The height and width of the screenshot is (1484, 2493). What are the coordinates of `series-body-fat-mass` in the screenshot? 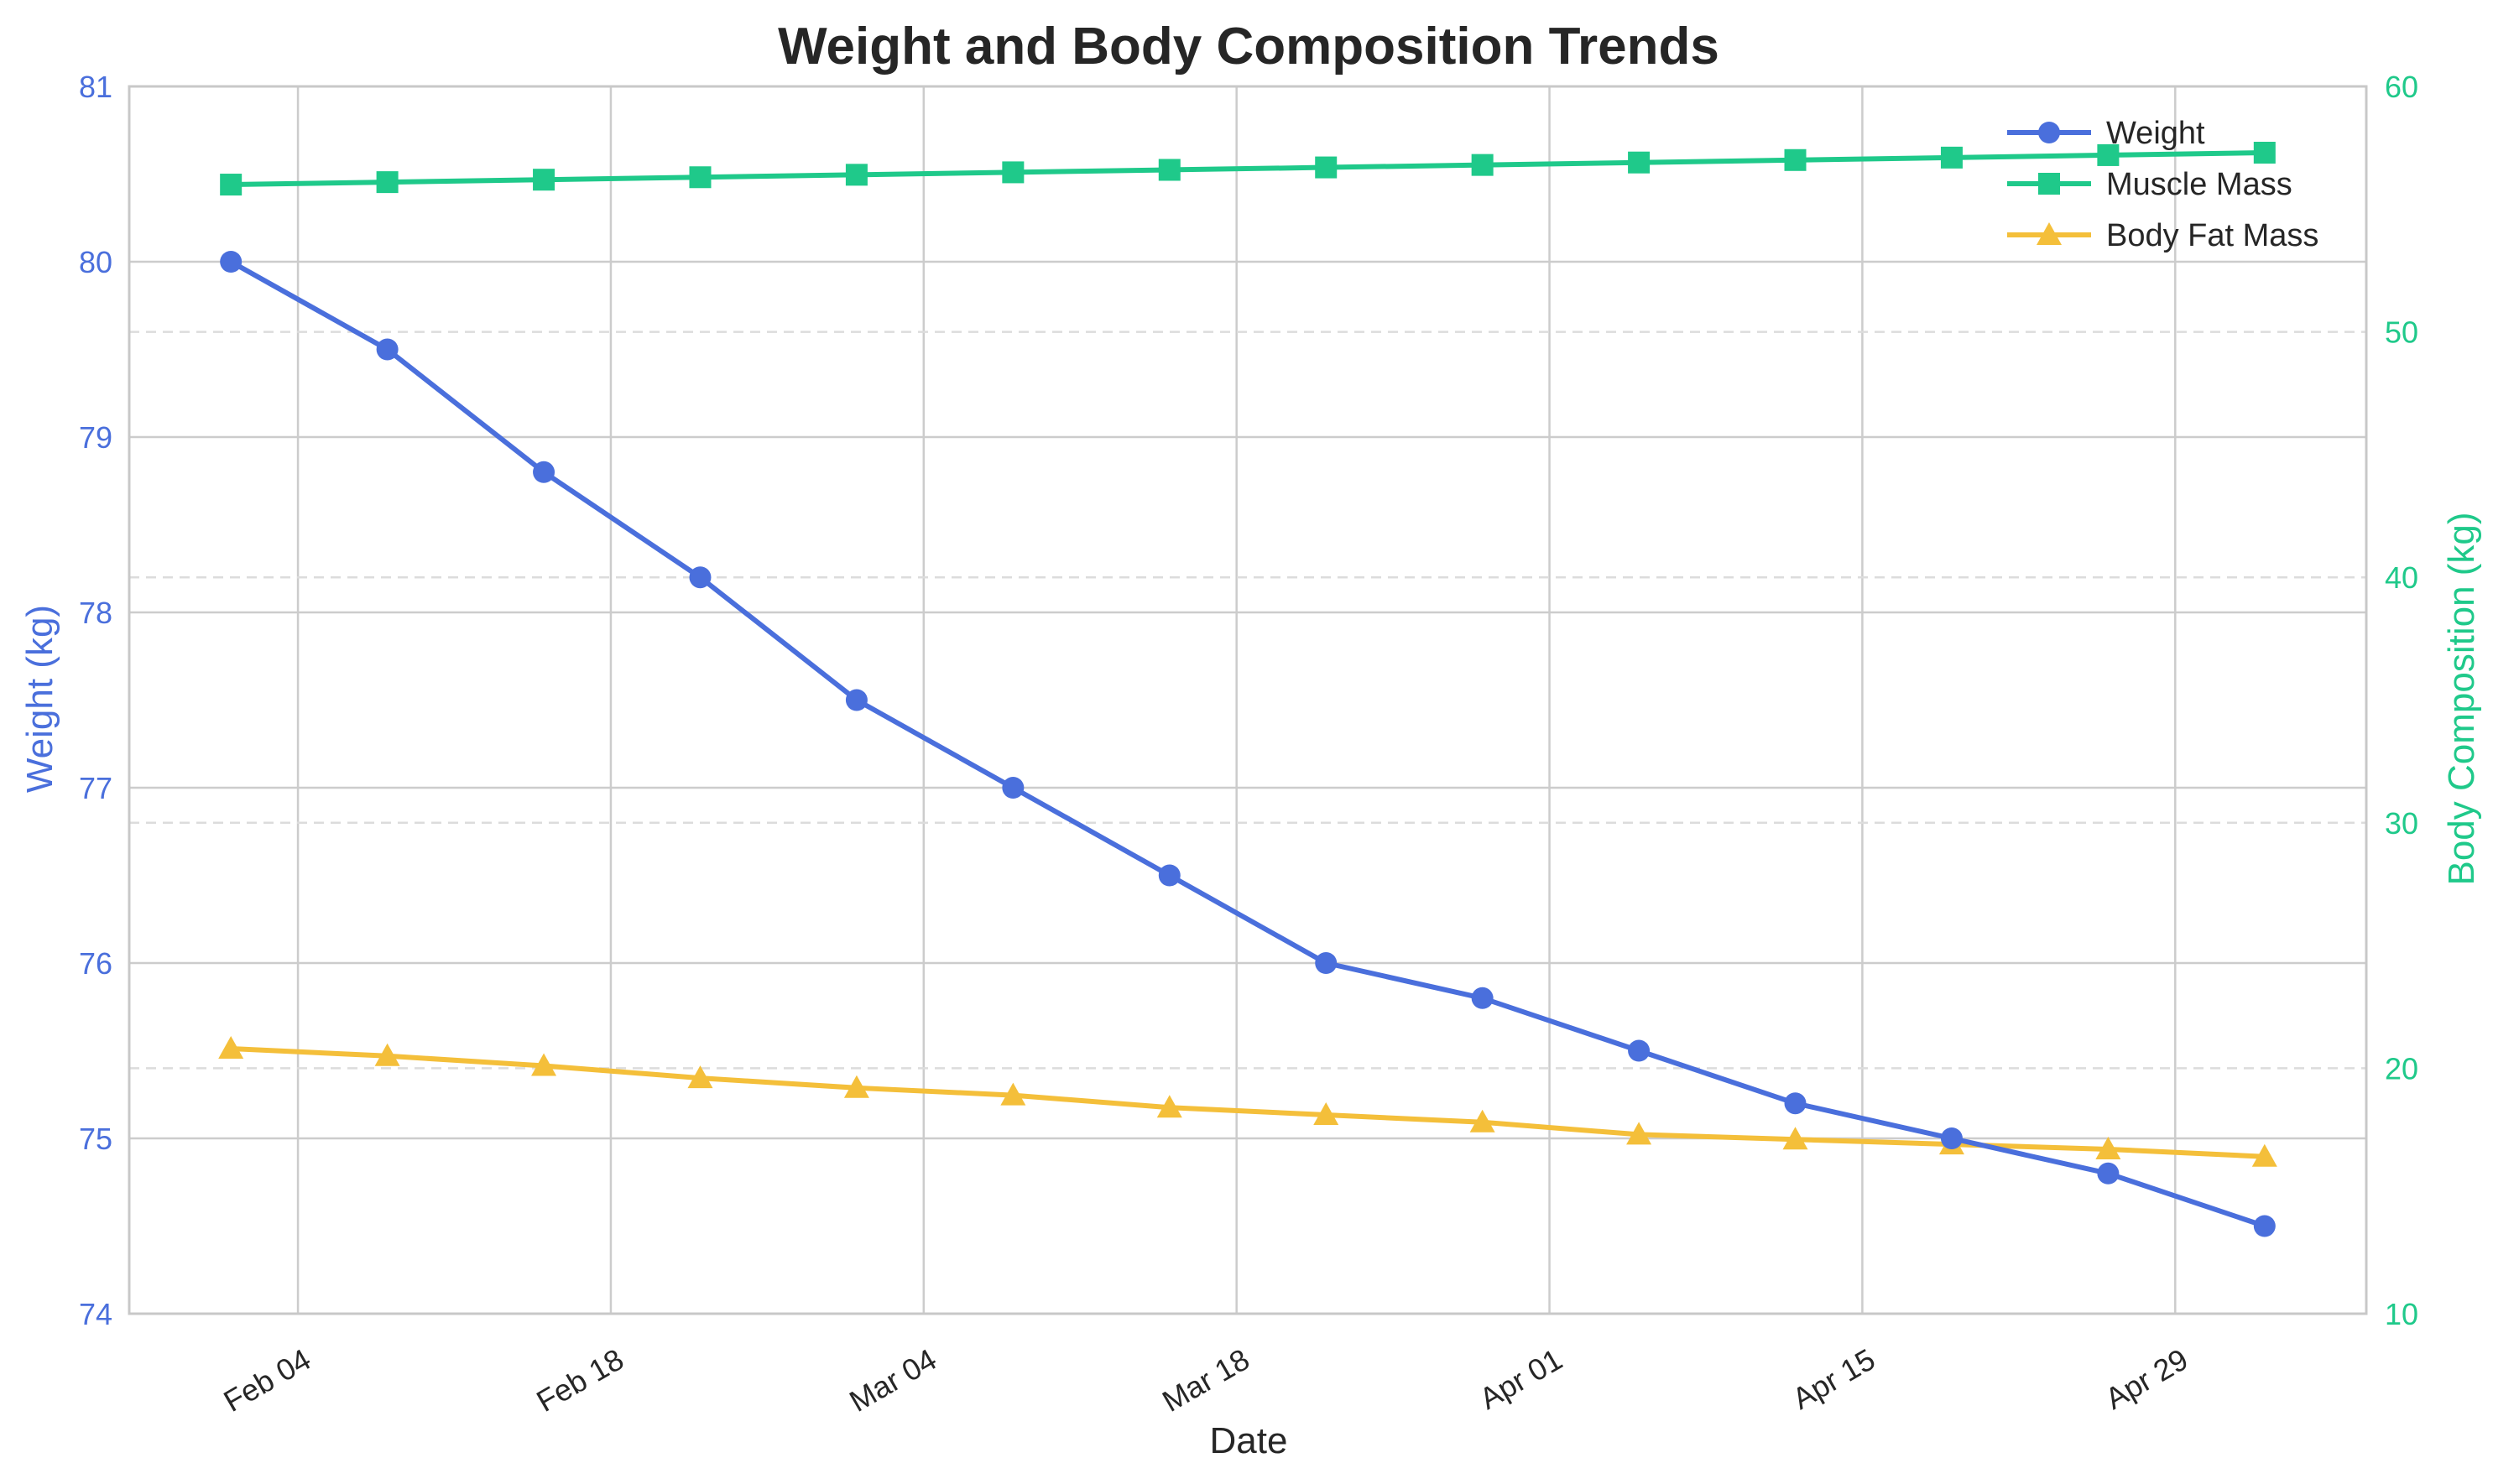 It's located at (1247, 1101).